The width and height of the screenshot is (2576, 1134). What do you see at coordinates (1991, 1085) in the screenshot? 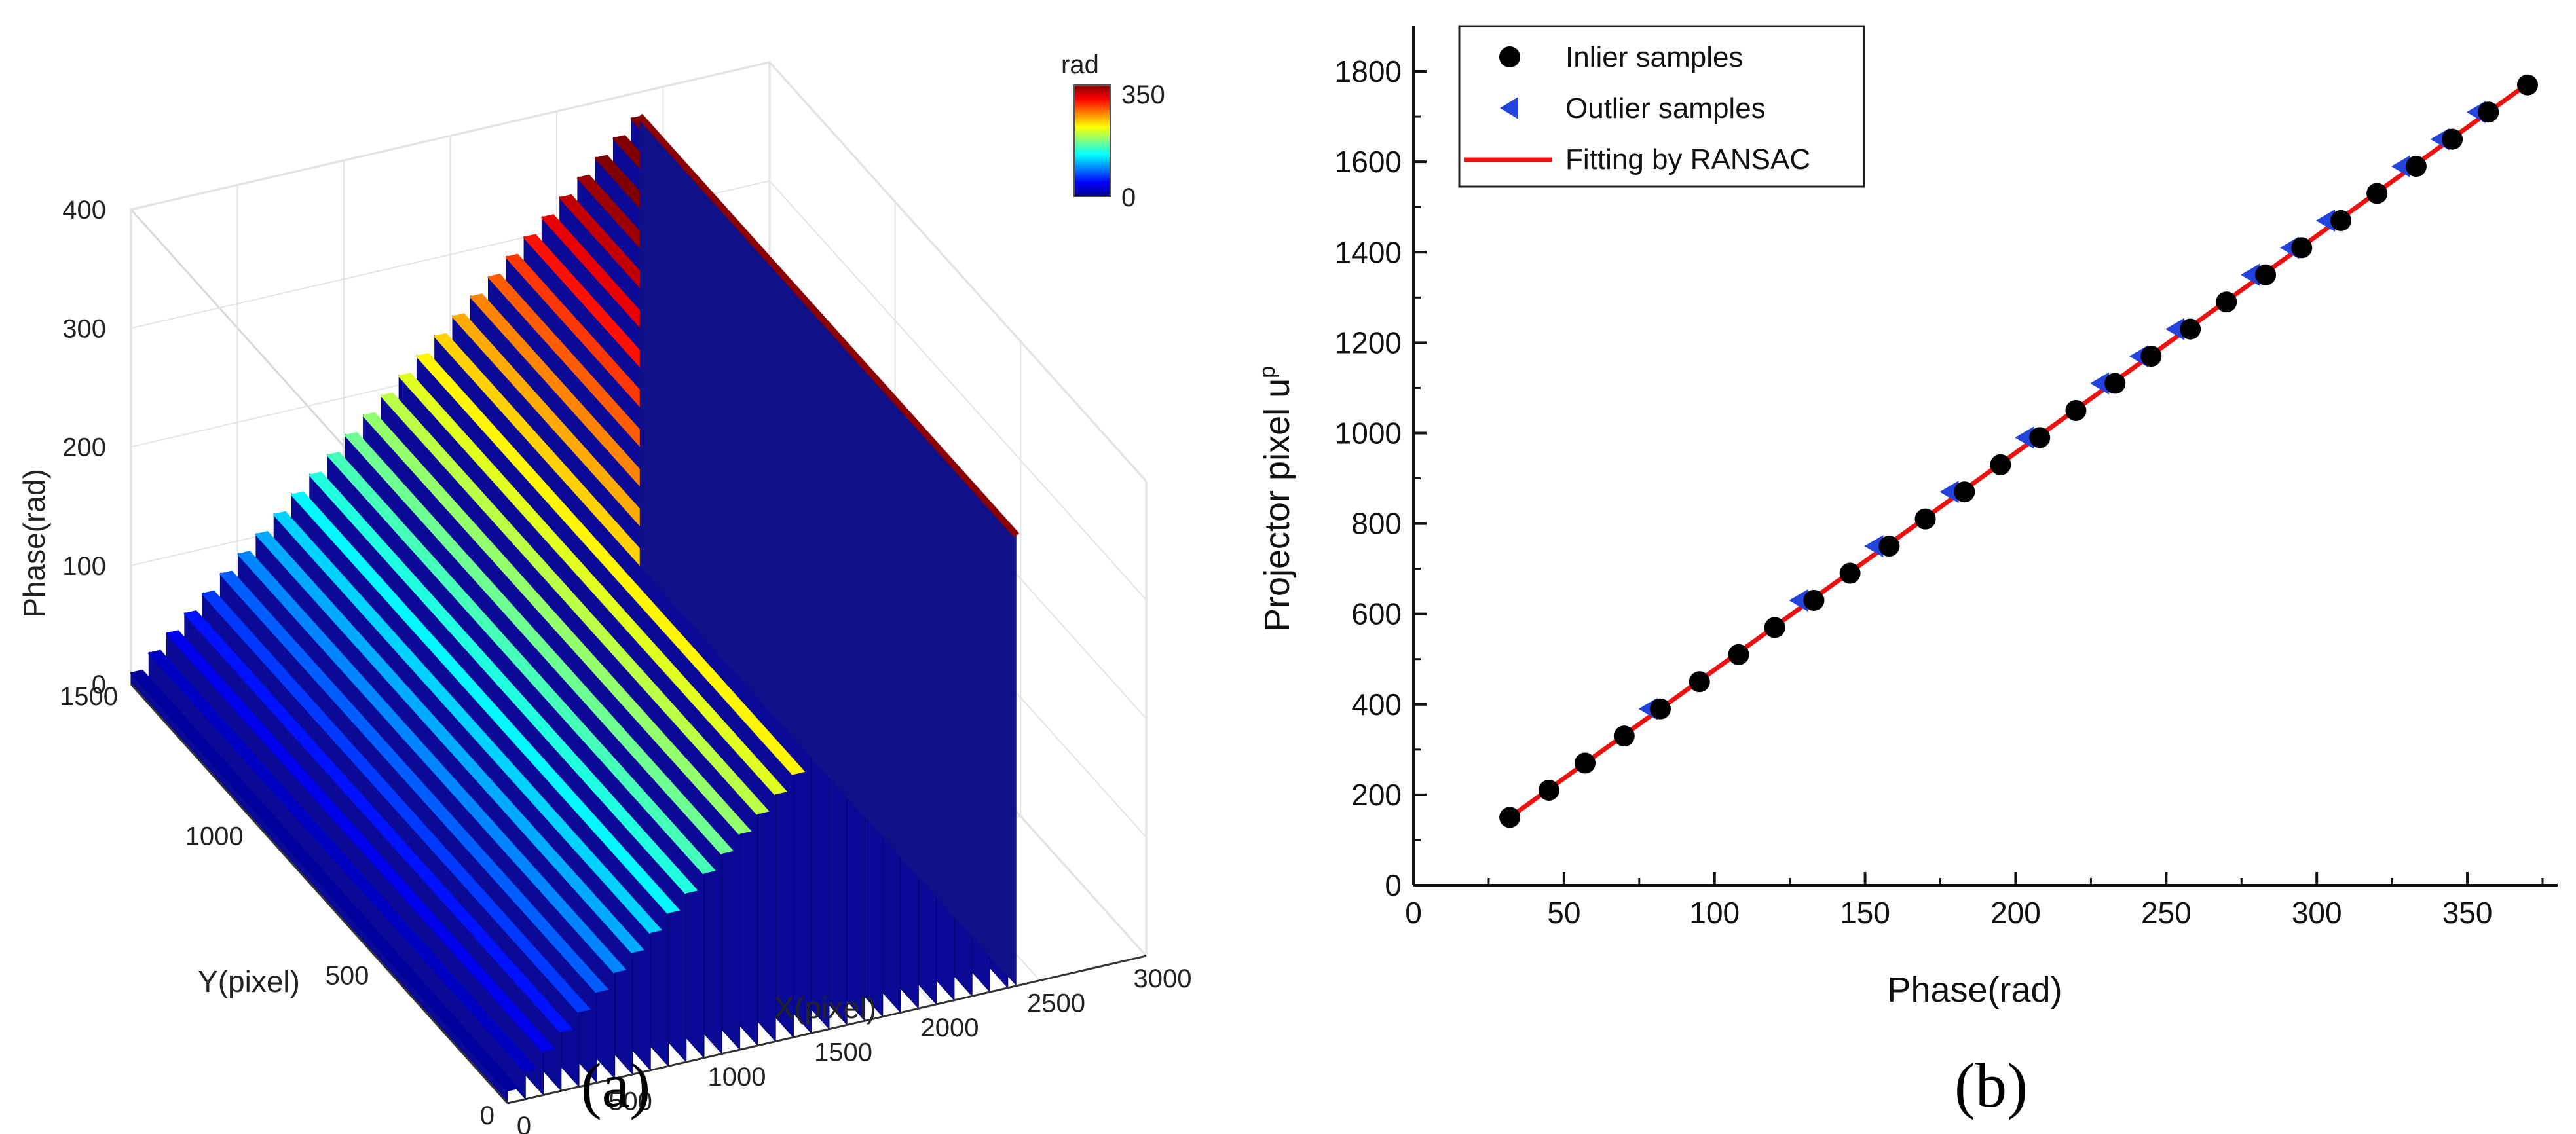
I see `panel-label-b: (b)` at bounding box center [1991, 1085].